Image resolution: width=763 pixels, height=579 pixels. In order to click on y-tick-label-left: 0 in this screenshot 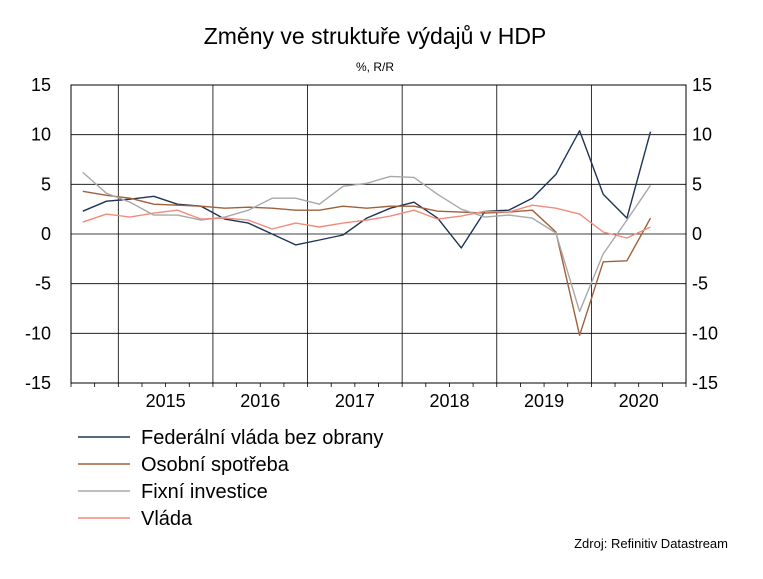, I will do `click(46, 234)`.